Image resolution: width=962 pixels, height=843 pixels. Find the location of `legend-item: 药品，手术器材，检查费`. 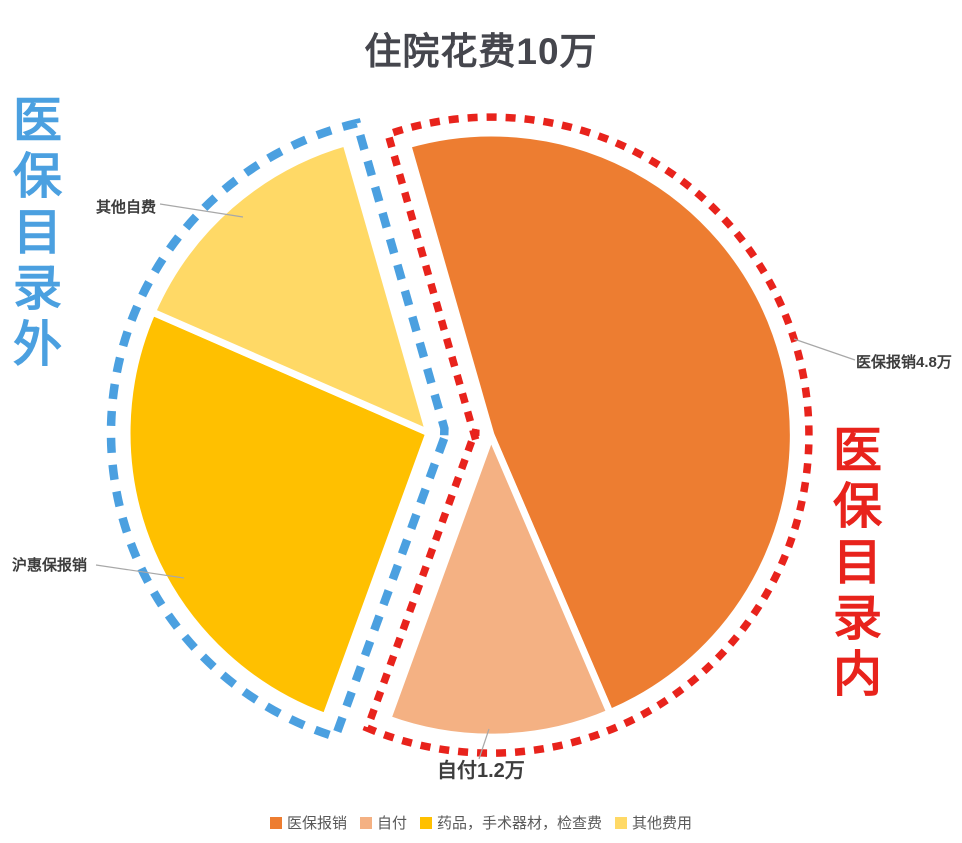

legend-item: 药品，手术器材，检查费 is located at coordinates (511, 822).